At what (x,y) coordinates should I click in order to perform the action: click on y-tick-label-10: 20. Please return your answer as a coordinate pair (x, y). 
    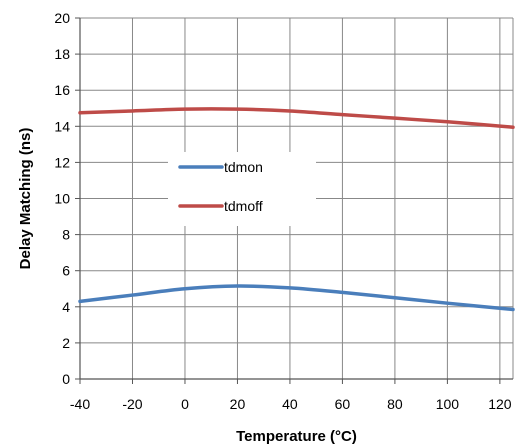
    Looking at the image, I should click on (62, 18).